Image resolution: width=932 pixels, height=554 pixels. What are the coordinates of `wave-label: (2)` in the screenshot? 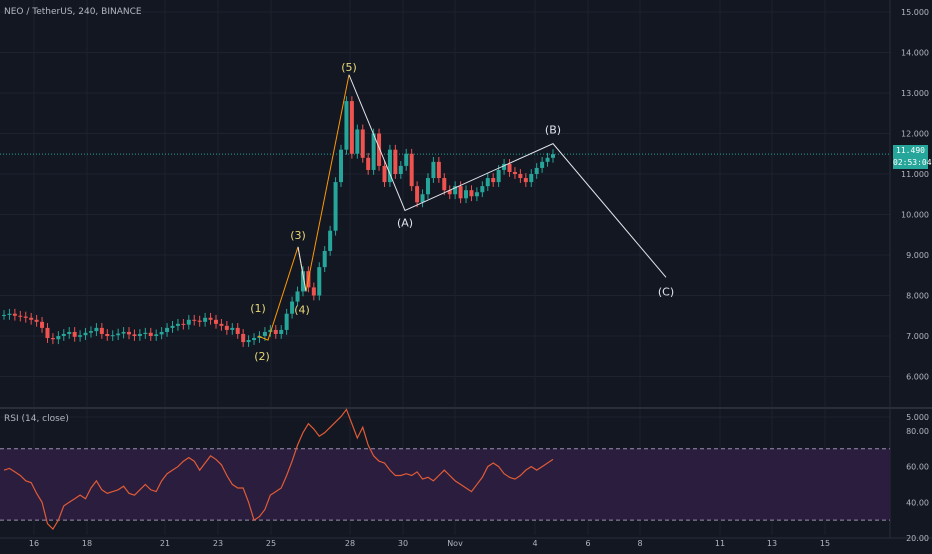 It's located at (262, 356).